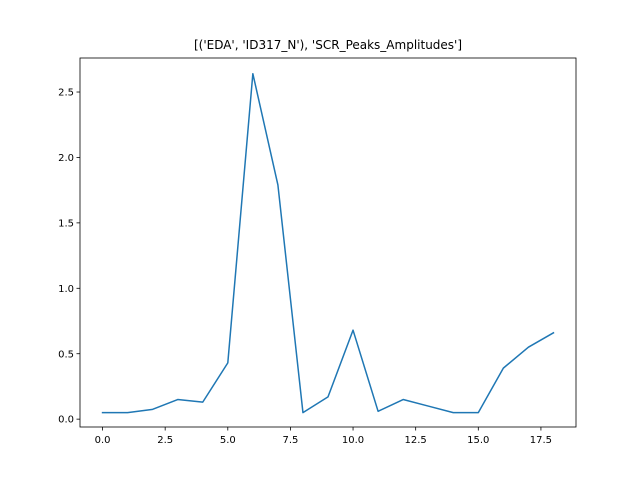 The height and width of the screenshot is (480, 640). I want to click on x-tick-label: 17.5, so click(541, 440).